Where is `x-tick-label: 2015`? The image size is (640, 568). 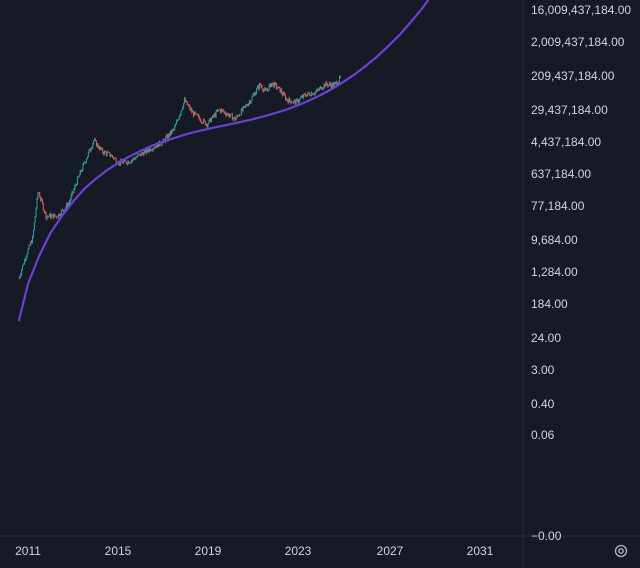
x-tick-label: 2015 is located at coordinates (118, 551).